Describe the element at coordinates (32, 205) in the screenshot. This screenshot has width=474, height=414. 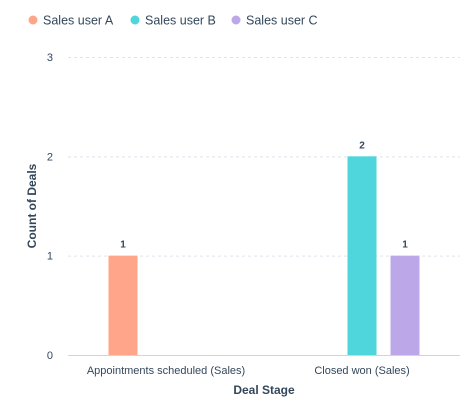
I see `y-axis-title: Count of Deals` at that location.